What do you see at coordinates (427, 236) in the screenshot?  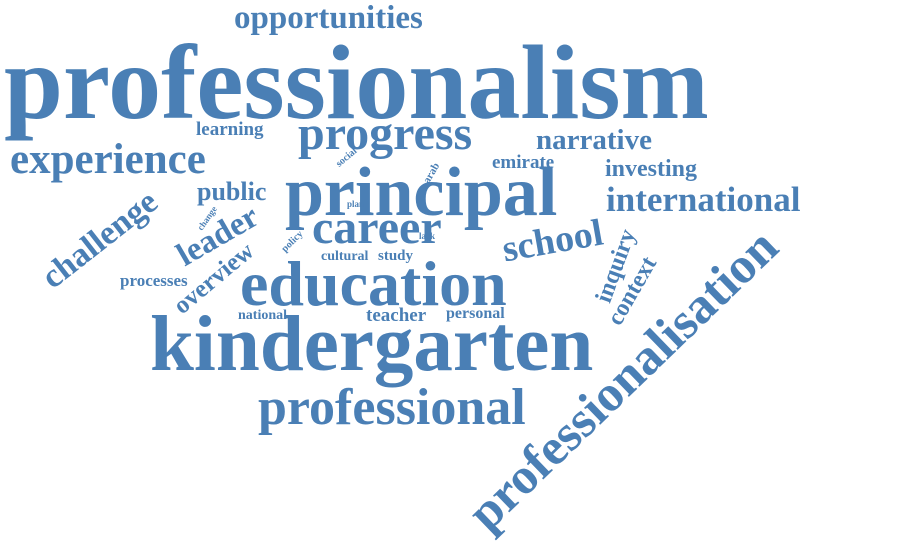 I see `word-lack: lack` at bounding box center [427, 236].